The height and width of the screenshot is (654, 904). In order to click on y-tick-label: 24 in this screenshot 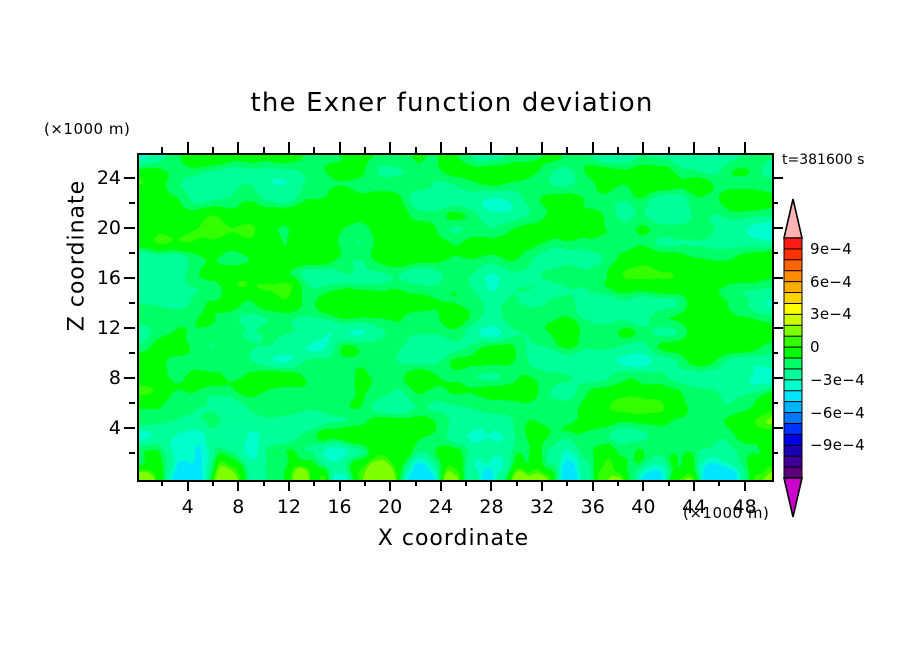, I will do `click(108, 178)`.